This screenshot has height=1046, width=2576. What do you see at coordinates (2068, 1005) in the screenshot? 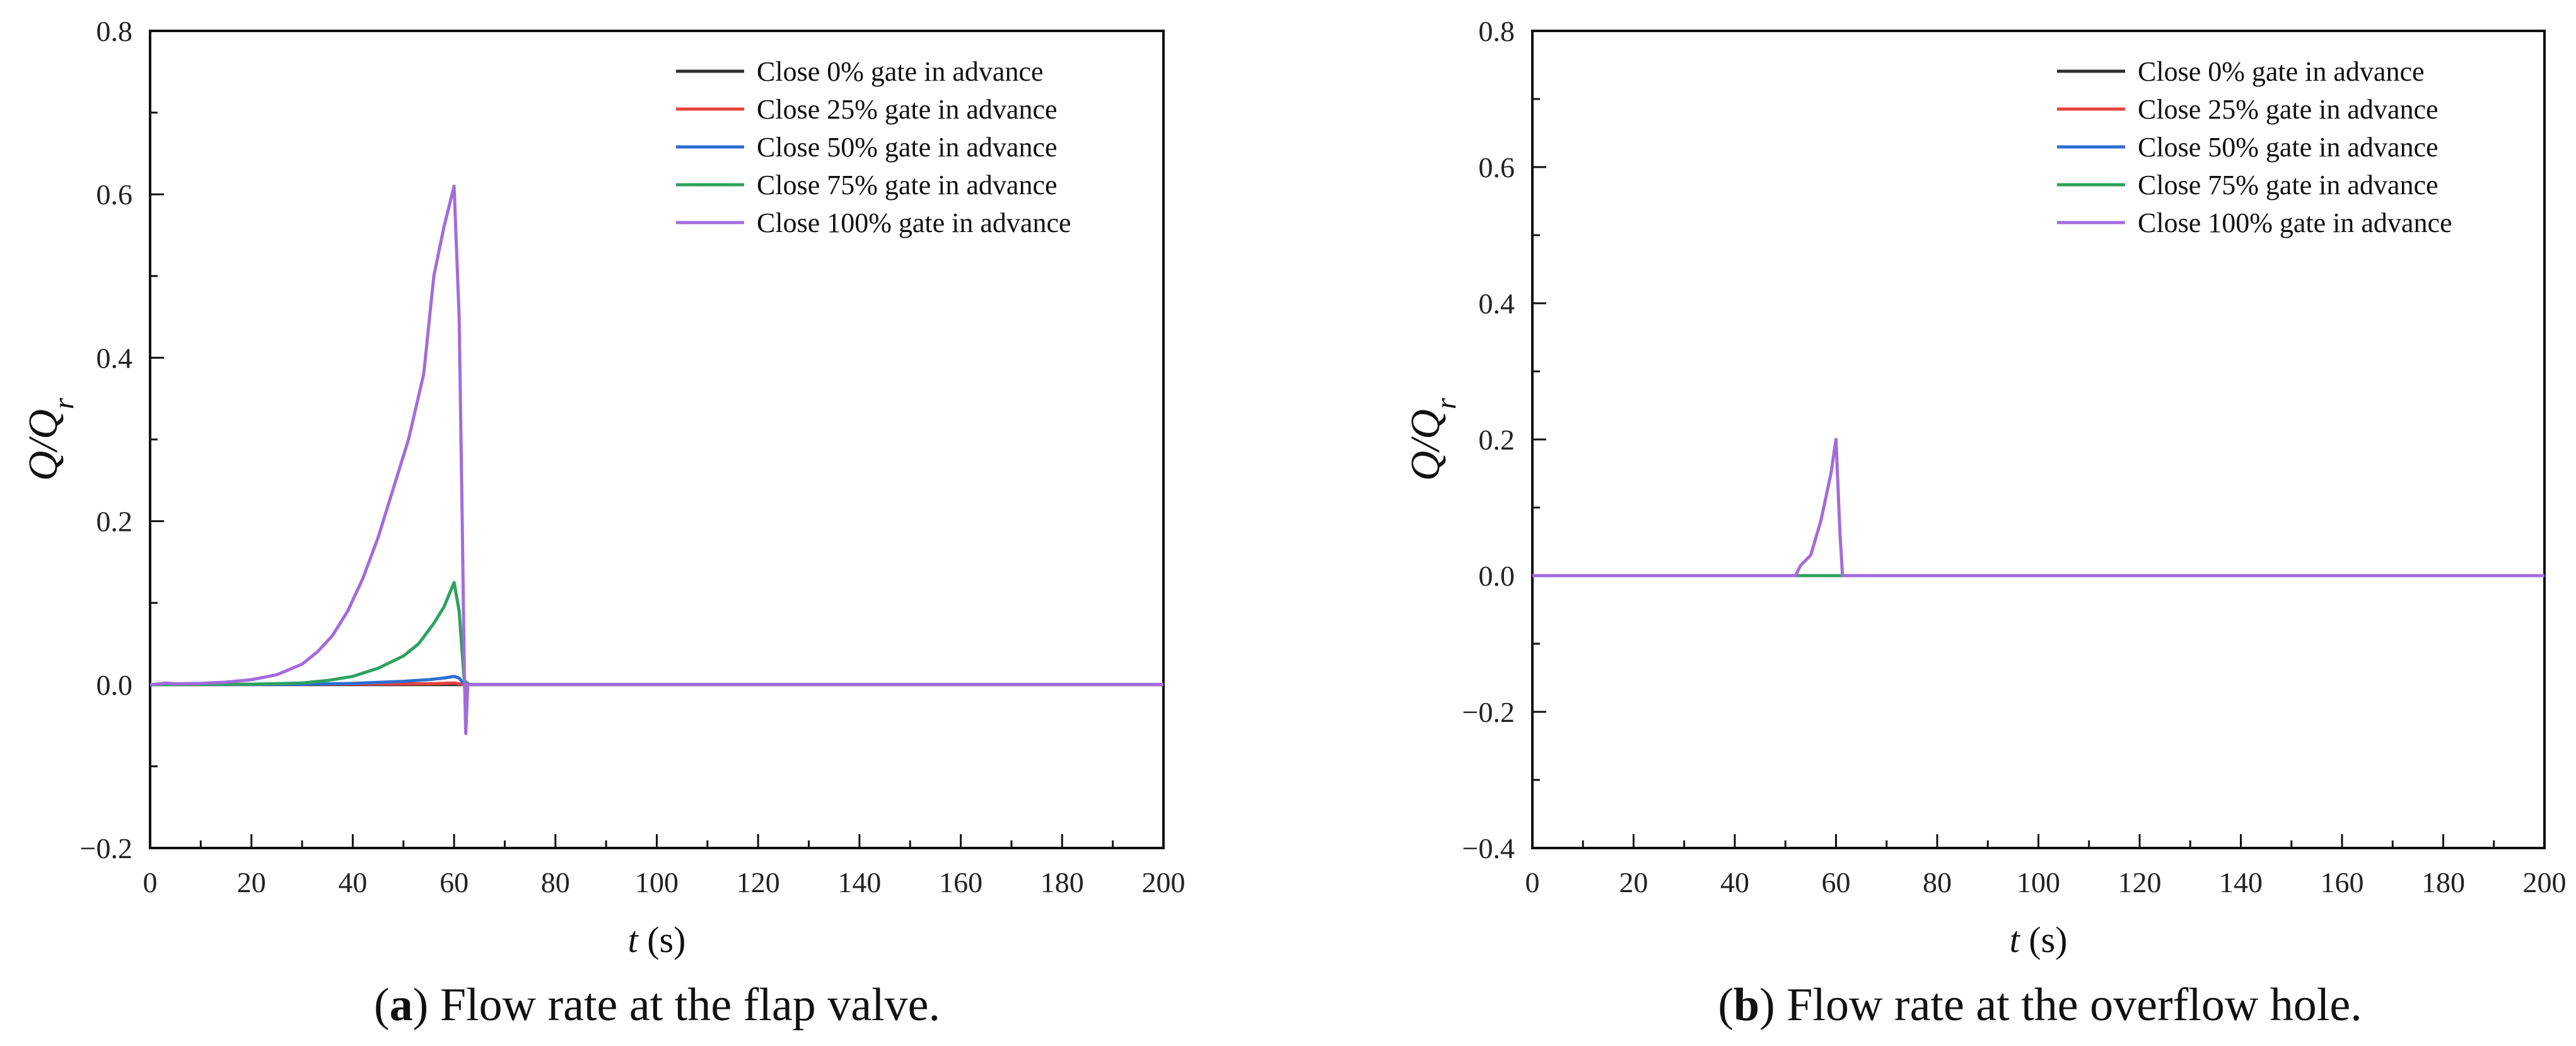
I see `caption-body: Flow rate at the overflow hole.` at bounding box center [2068, 1005].